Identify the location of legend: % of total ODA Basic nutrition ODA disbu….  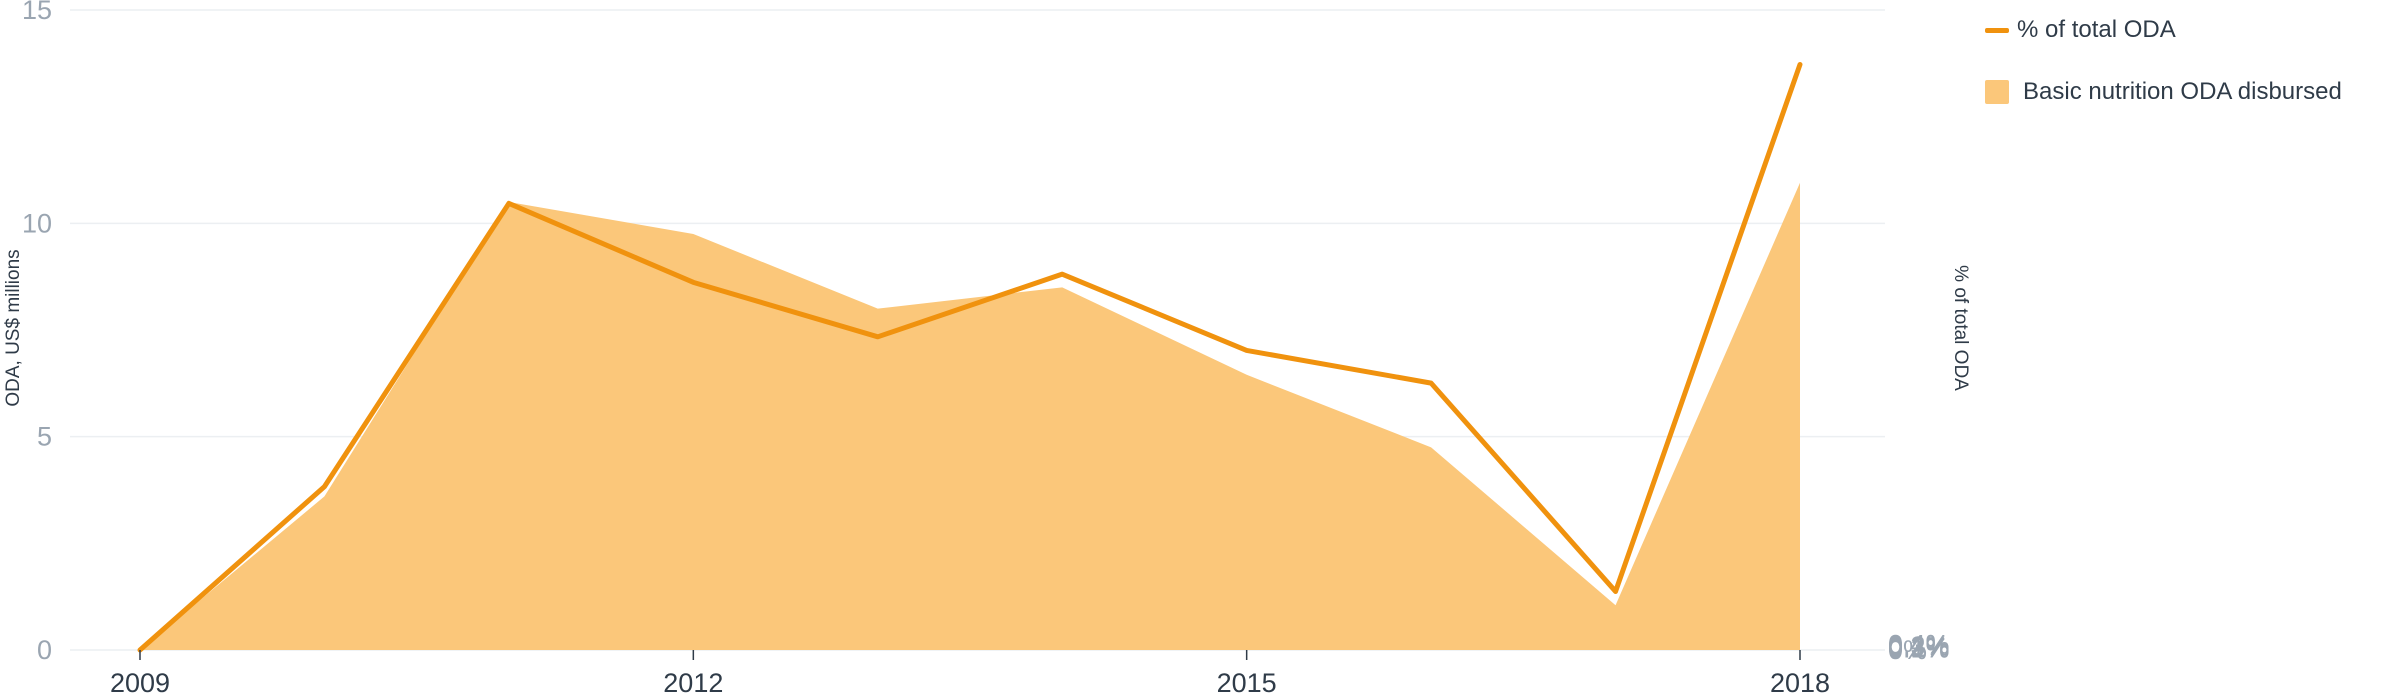
(2163, 74).